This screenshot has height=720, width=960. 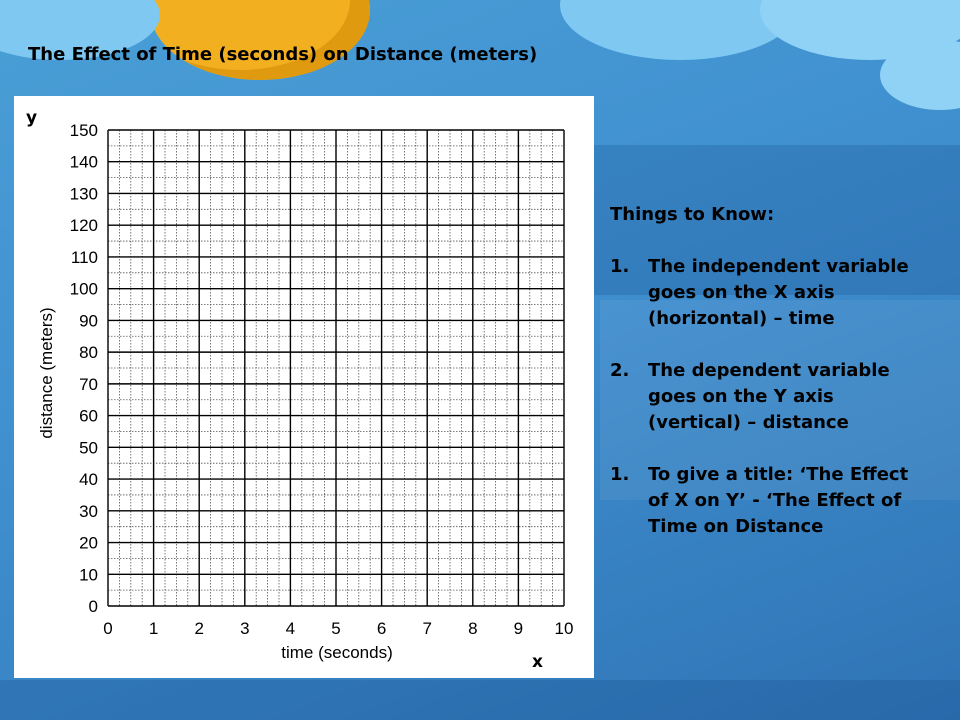 I want to click on x-tick-label: 8, so click(x=472, y=628).